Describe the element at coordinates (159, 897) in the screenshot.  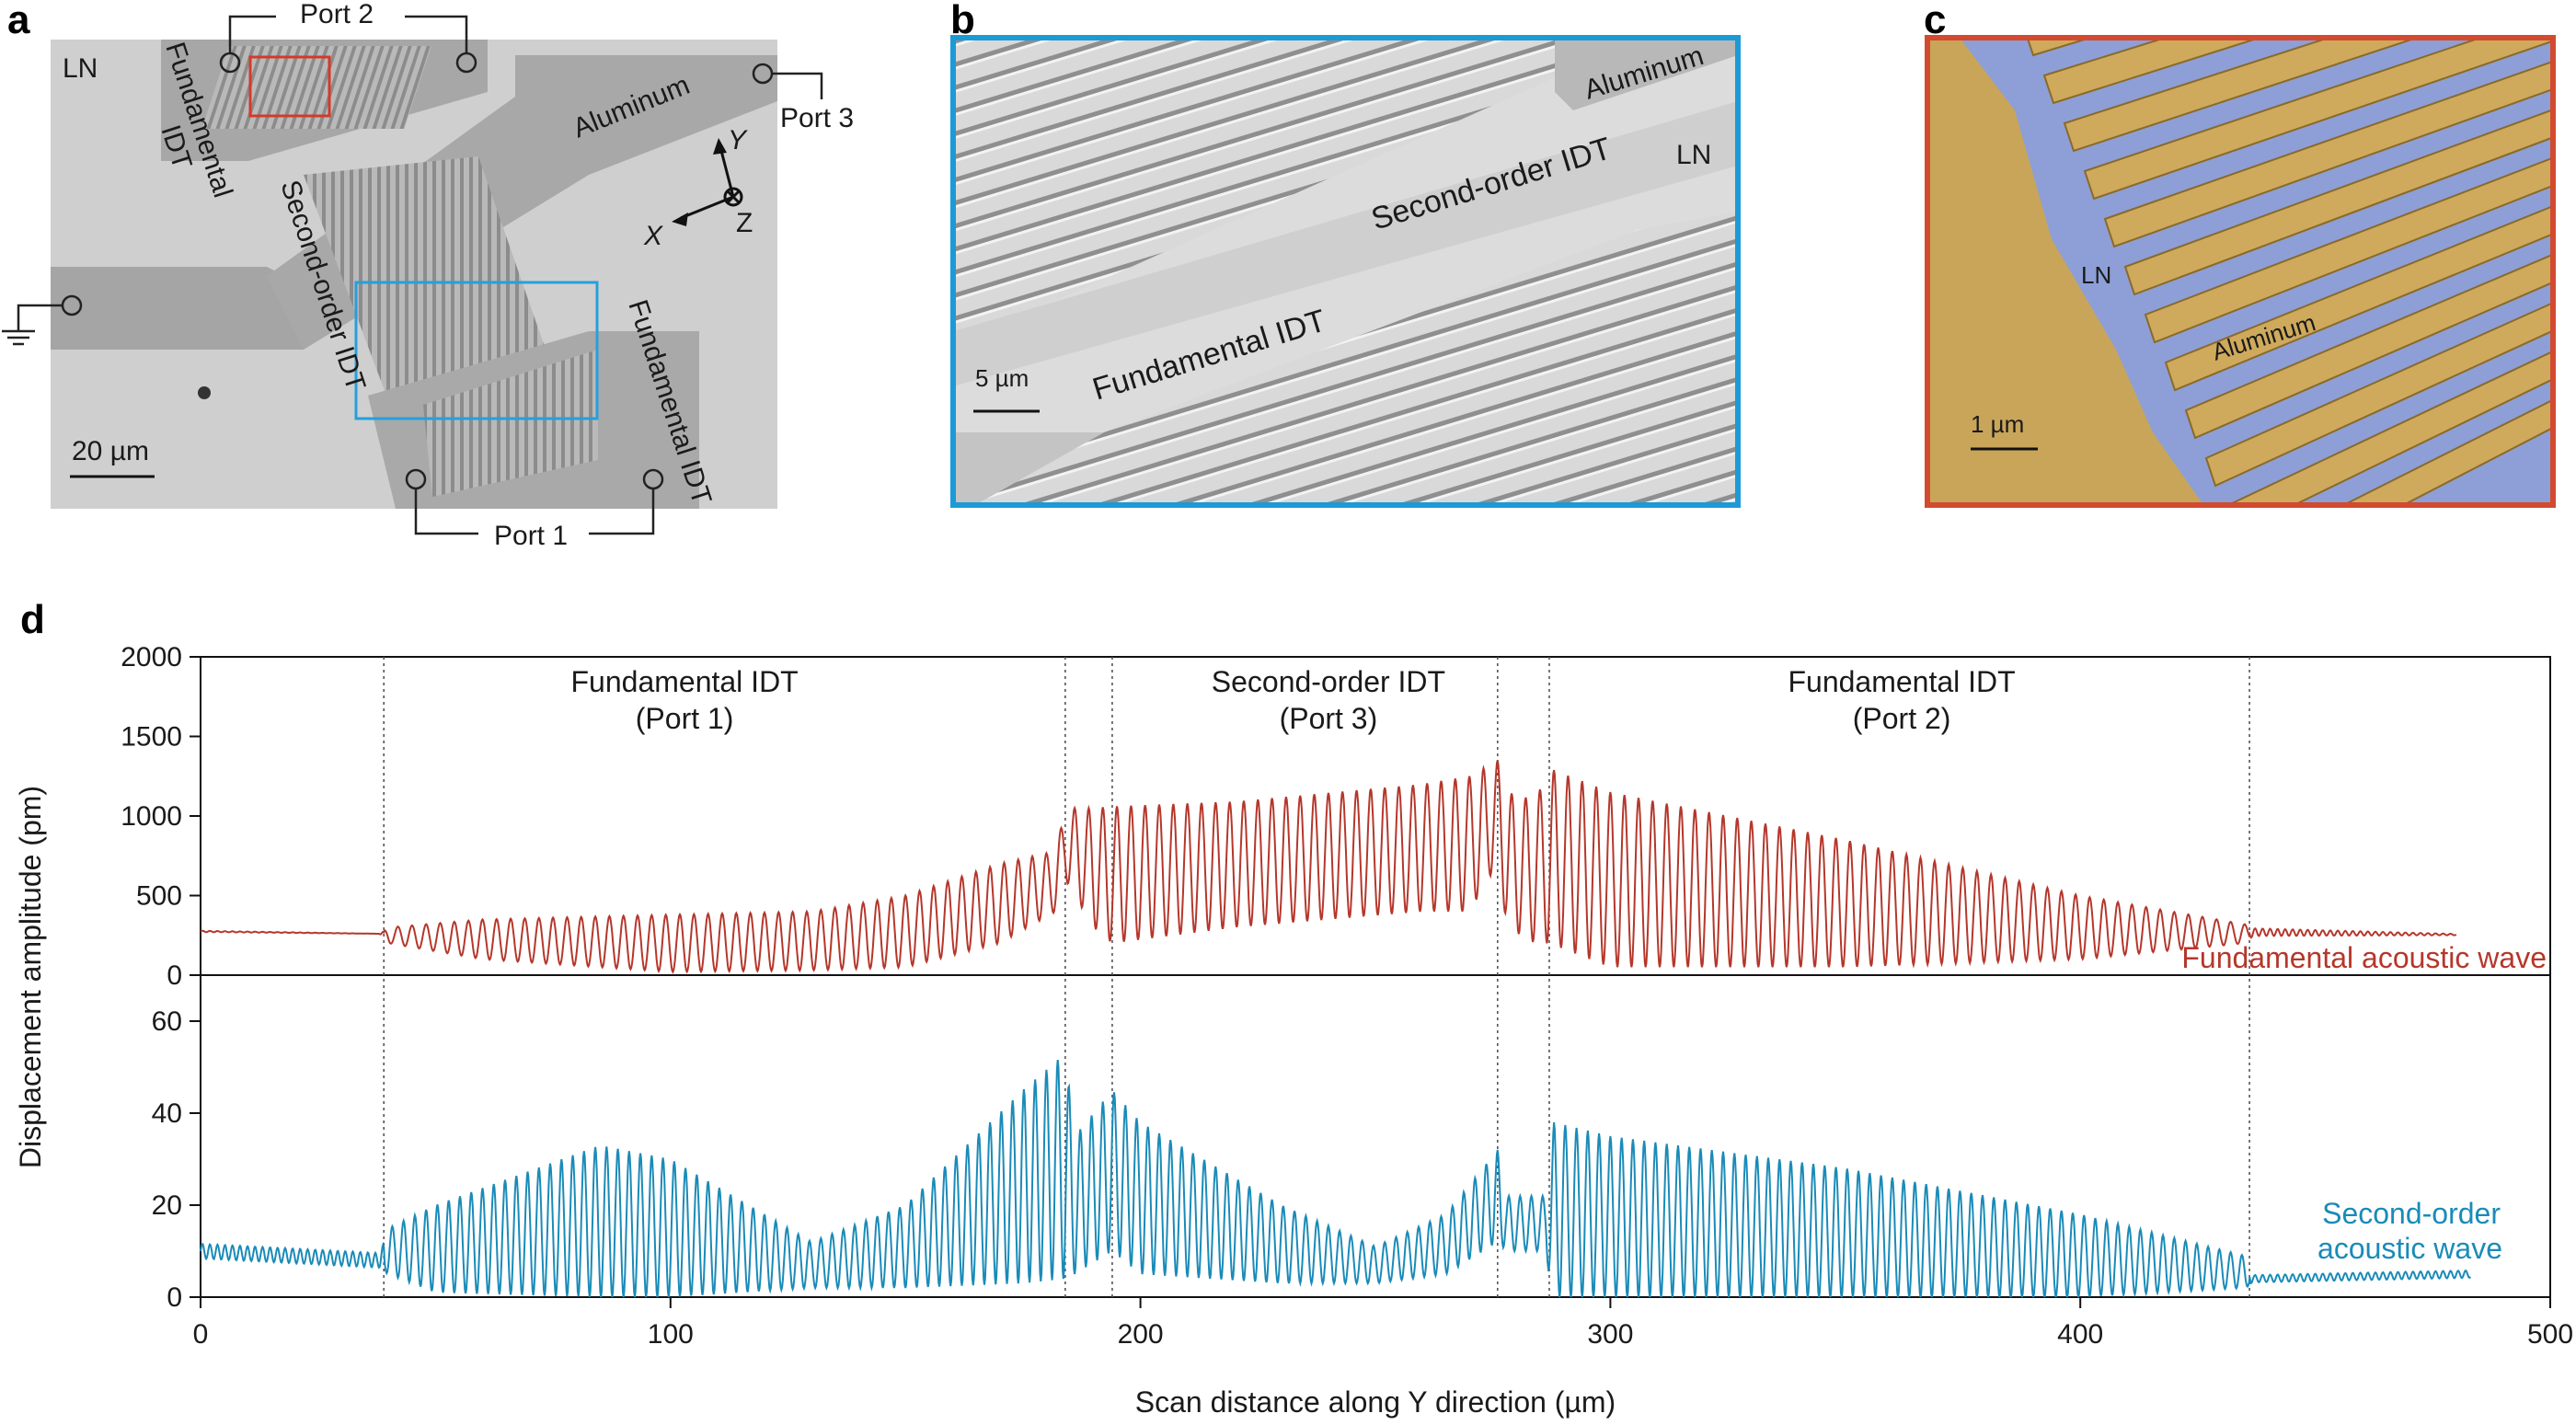
I see `y-tick-label-top: 500` at that location.